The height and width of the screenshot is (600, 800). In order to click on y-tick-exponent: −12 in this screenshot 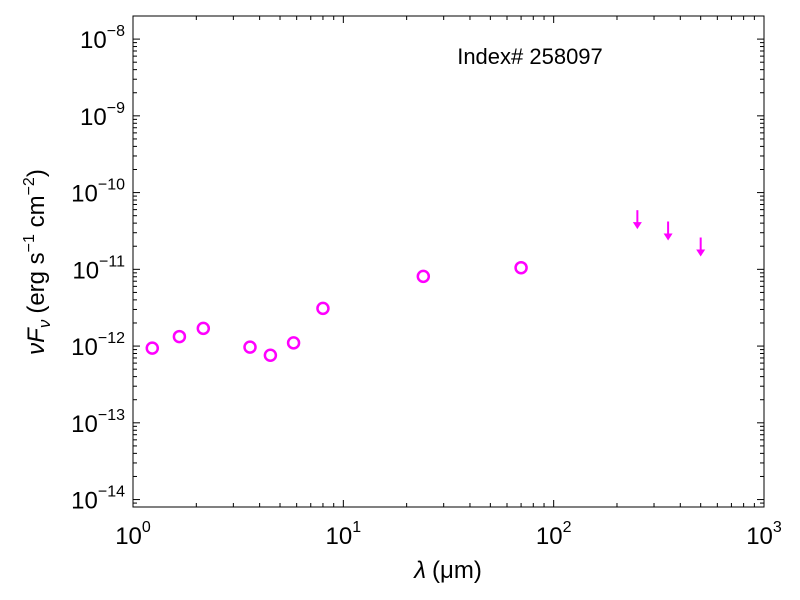, I will do `click(111, 338)`.